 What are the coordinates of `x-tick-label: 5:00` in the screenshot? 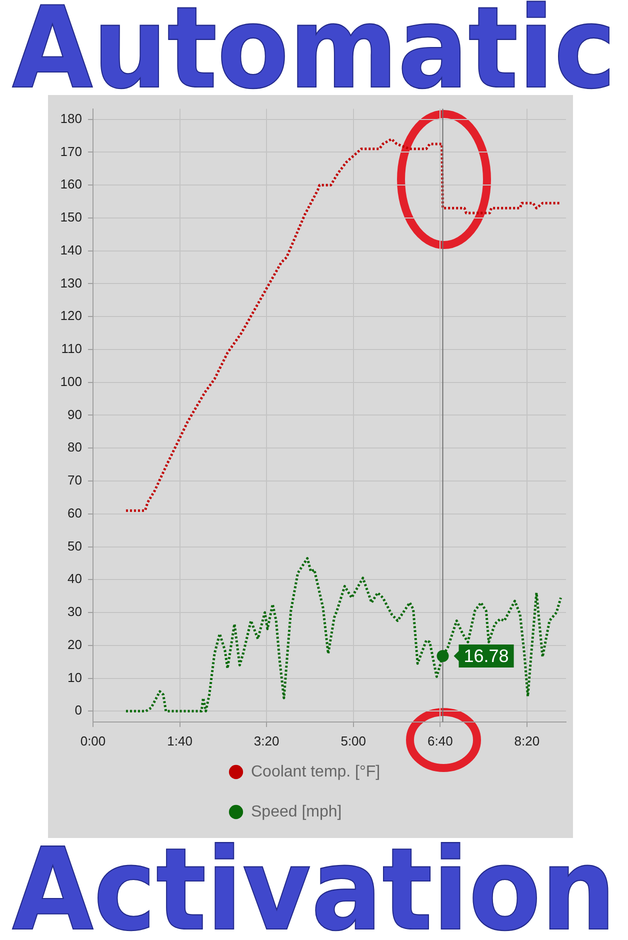 It's located at (353, 740).